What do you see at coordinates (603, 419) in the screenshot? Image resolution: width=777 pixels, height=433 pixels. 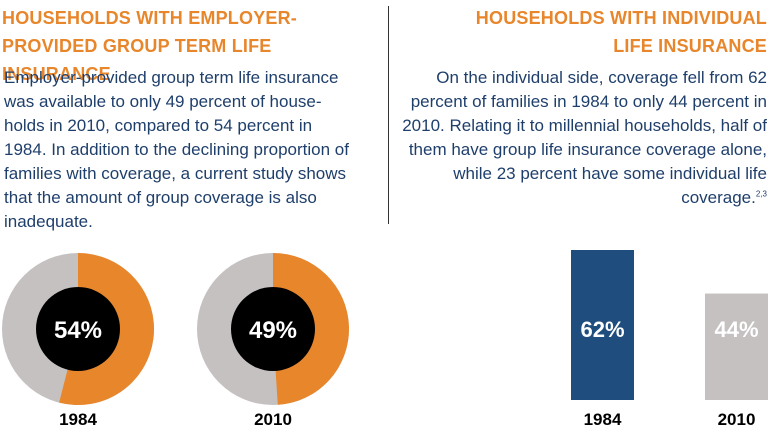 I see `bar-year-label-1984: 1984` at bounding box center [603, 419].